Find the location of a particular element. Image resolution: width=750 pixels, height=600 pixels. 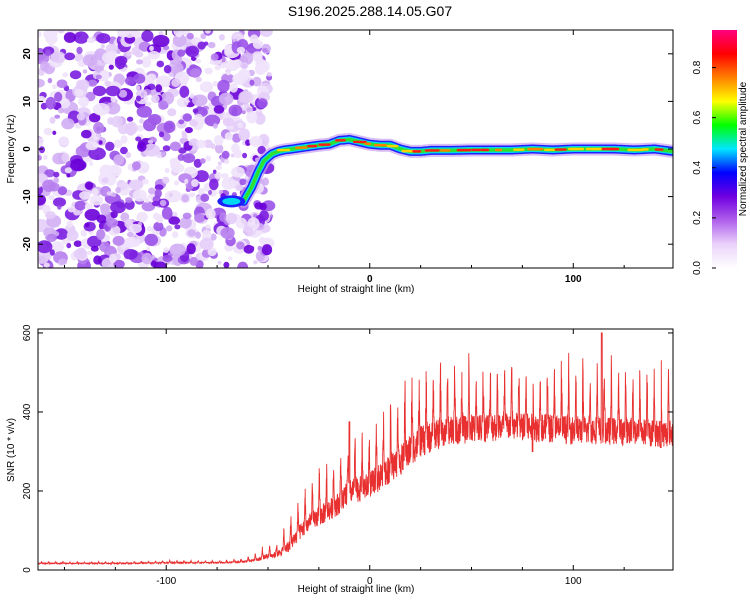

y-tick-label: 600 is located at coordinates (27, 332).